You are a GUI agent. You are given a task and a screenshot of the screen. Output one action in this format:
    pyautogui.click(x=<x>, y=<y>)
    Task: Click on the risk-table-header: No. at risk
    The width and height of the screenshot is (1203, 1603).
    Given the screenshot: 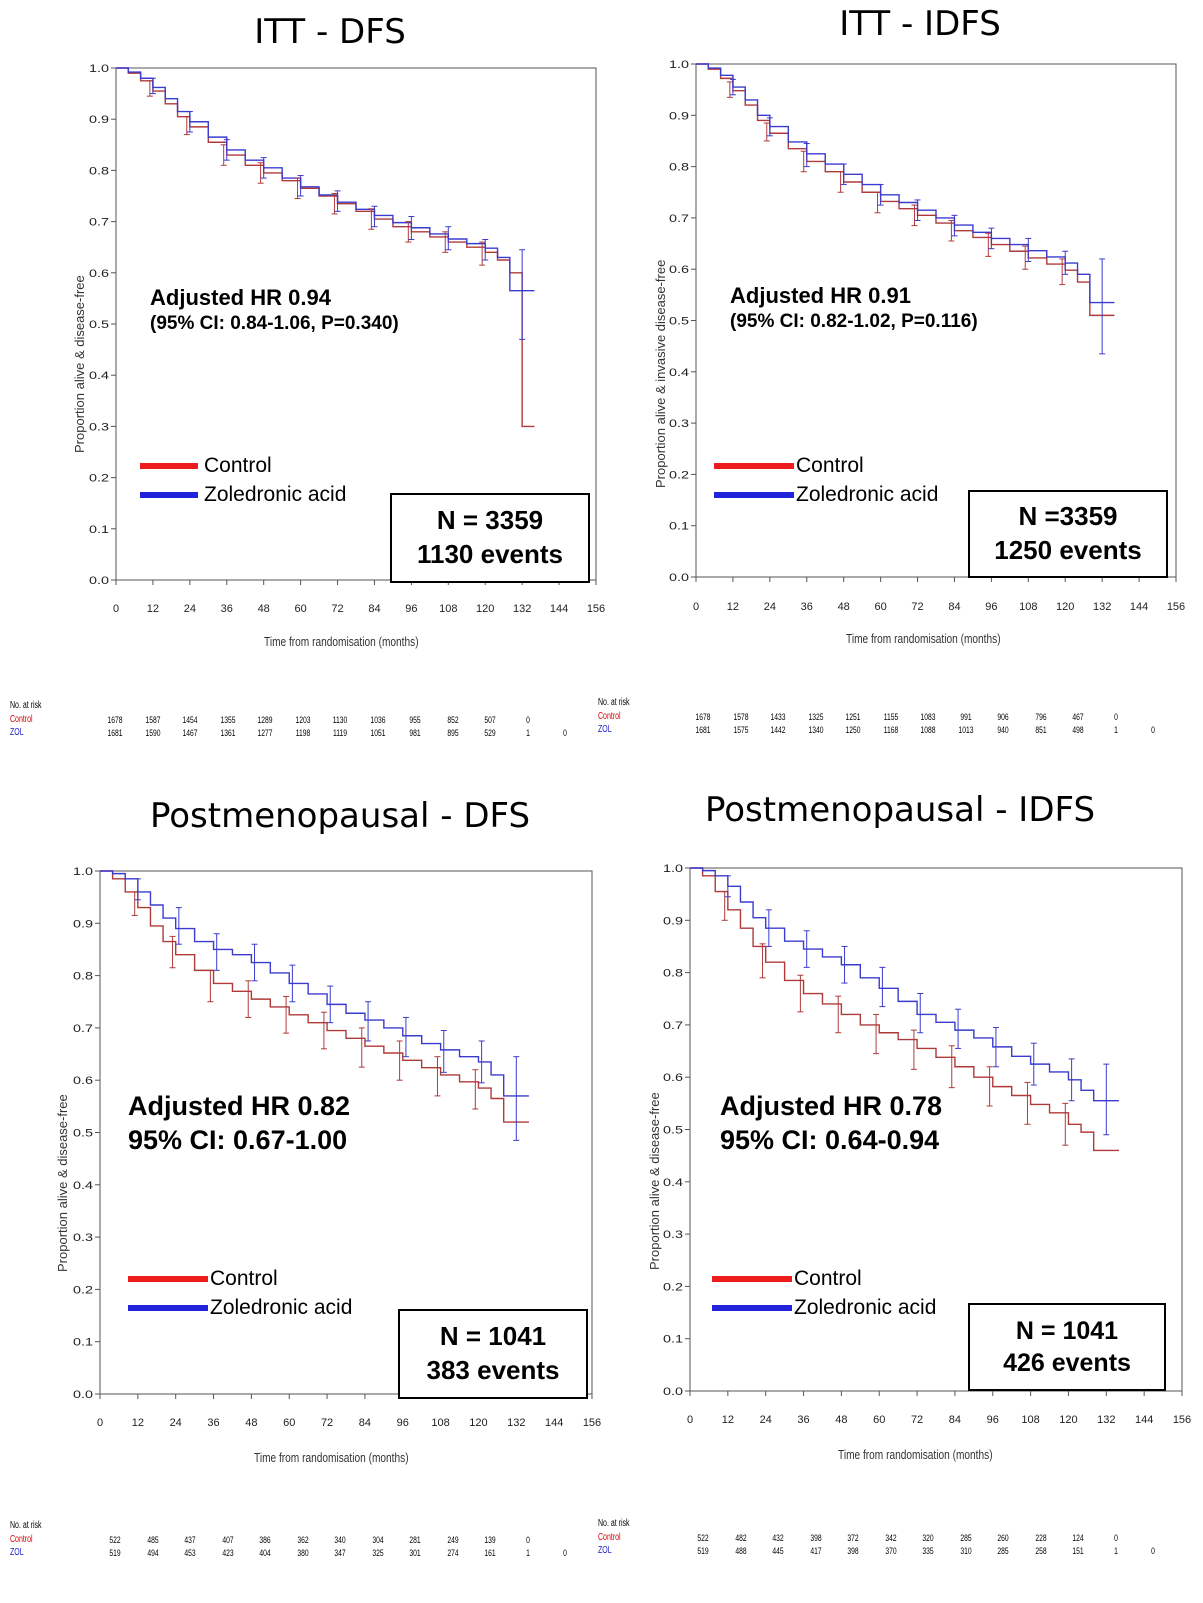 What is the action you would take?
    pyautogui.click(x=614, y=1523)
    